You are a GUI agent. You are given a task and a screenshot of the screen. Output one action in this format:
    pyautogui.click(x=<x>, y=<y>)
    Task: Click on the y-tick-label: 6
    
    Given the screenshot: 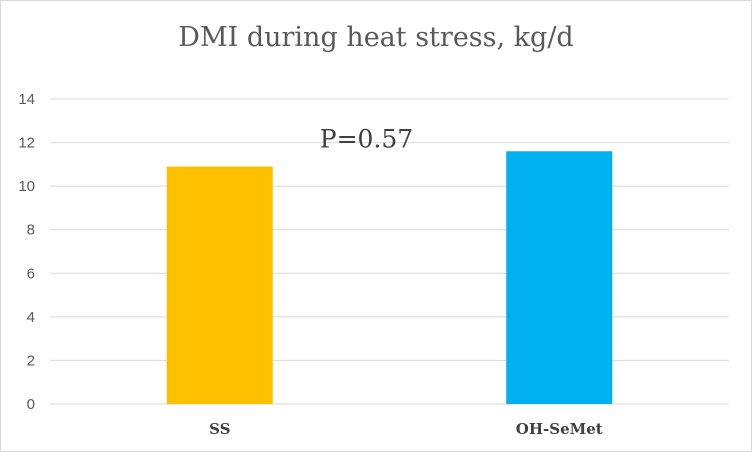 What is the action you would take?
    pyautogui.click(x=31, y=273)
    